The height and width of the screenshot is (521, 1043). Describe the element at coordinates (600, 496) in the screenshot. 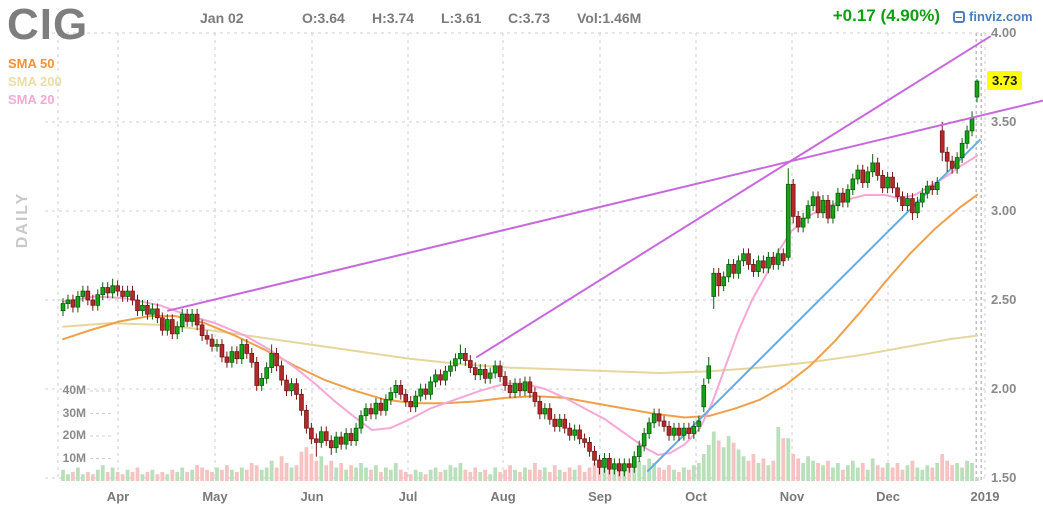

I see `month-label: Sep` at that location.